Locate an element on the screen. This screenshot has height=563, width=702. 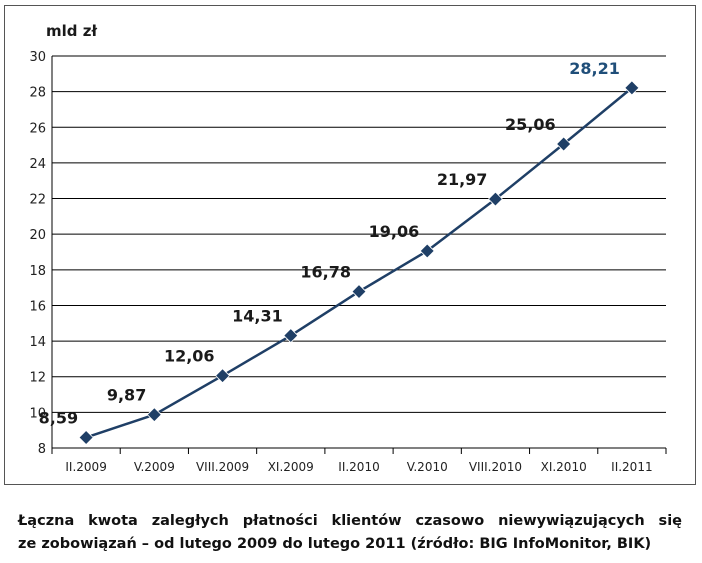
data-label: 8,59 is located at coordinates (58, 417).